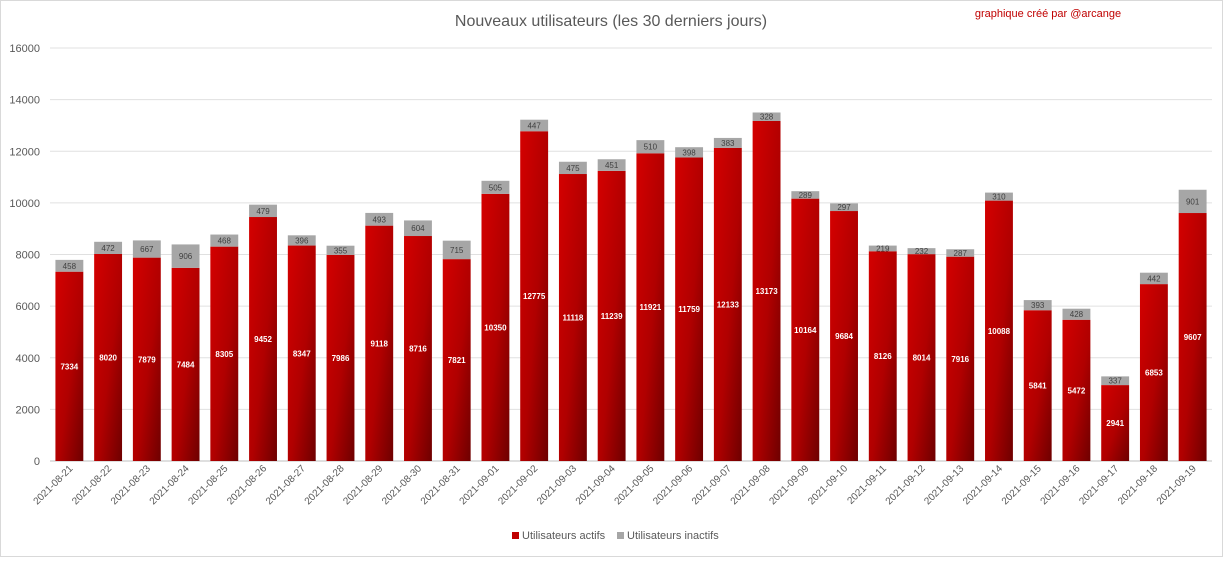 This screenshot has width=1223, height=562. I want to click on data-label-inactive: 475, so click(573, 168).